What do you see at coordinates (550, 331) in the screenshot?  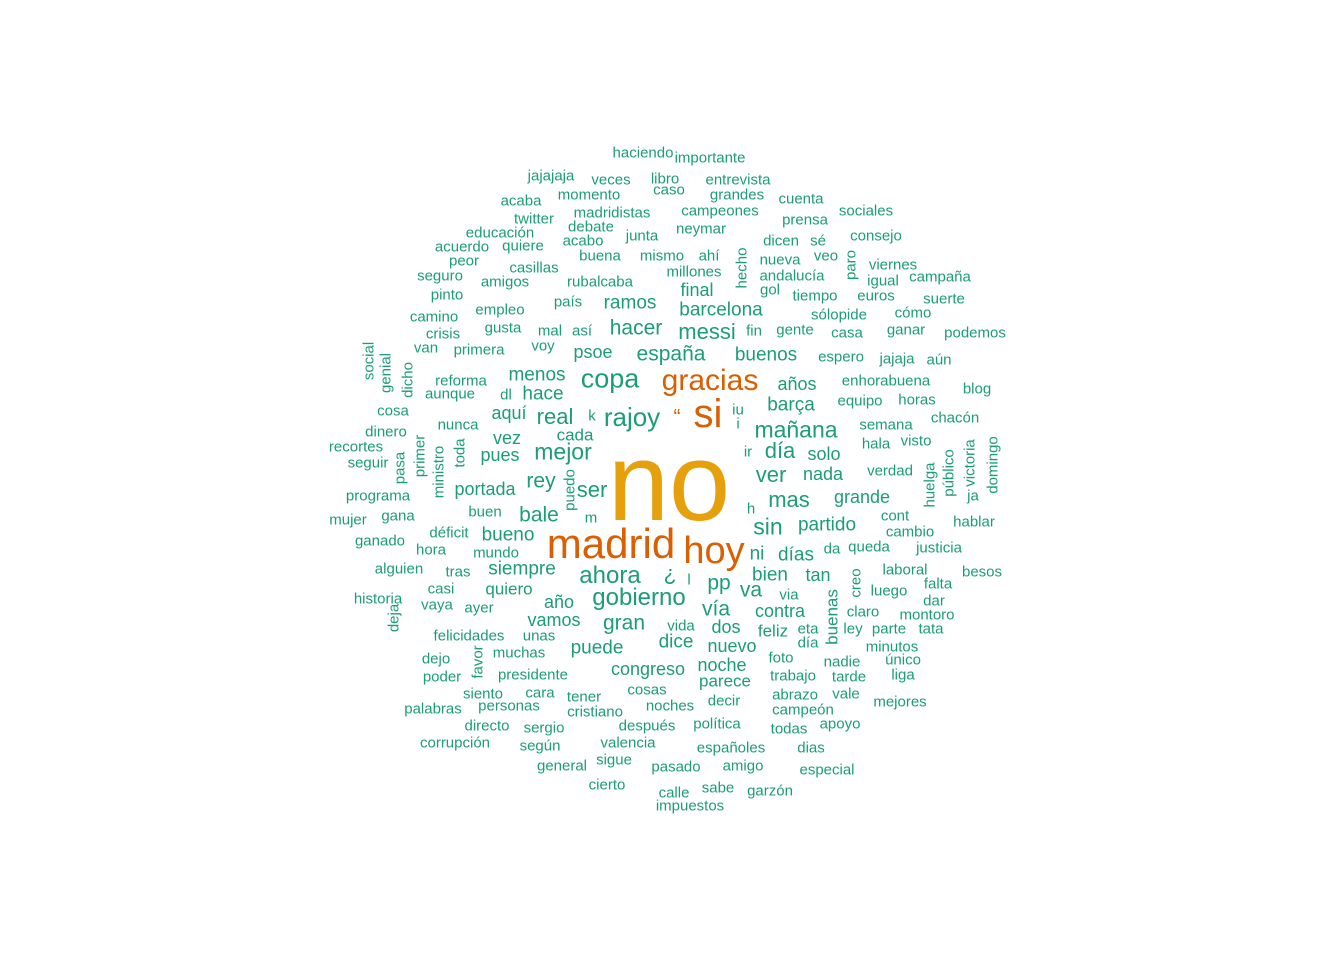 I see `word: mal` at bounding box center [550, 331].